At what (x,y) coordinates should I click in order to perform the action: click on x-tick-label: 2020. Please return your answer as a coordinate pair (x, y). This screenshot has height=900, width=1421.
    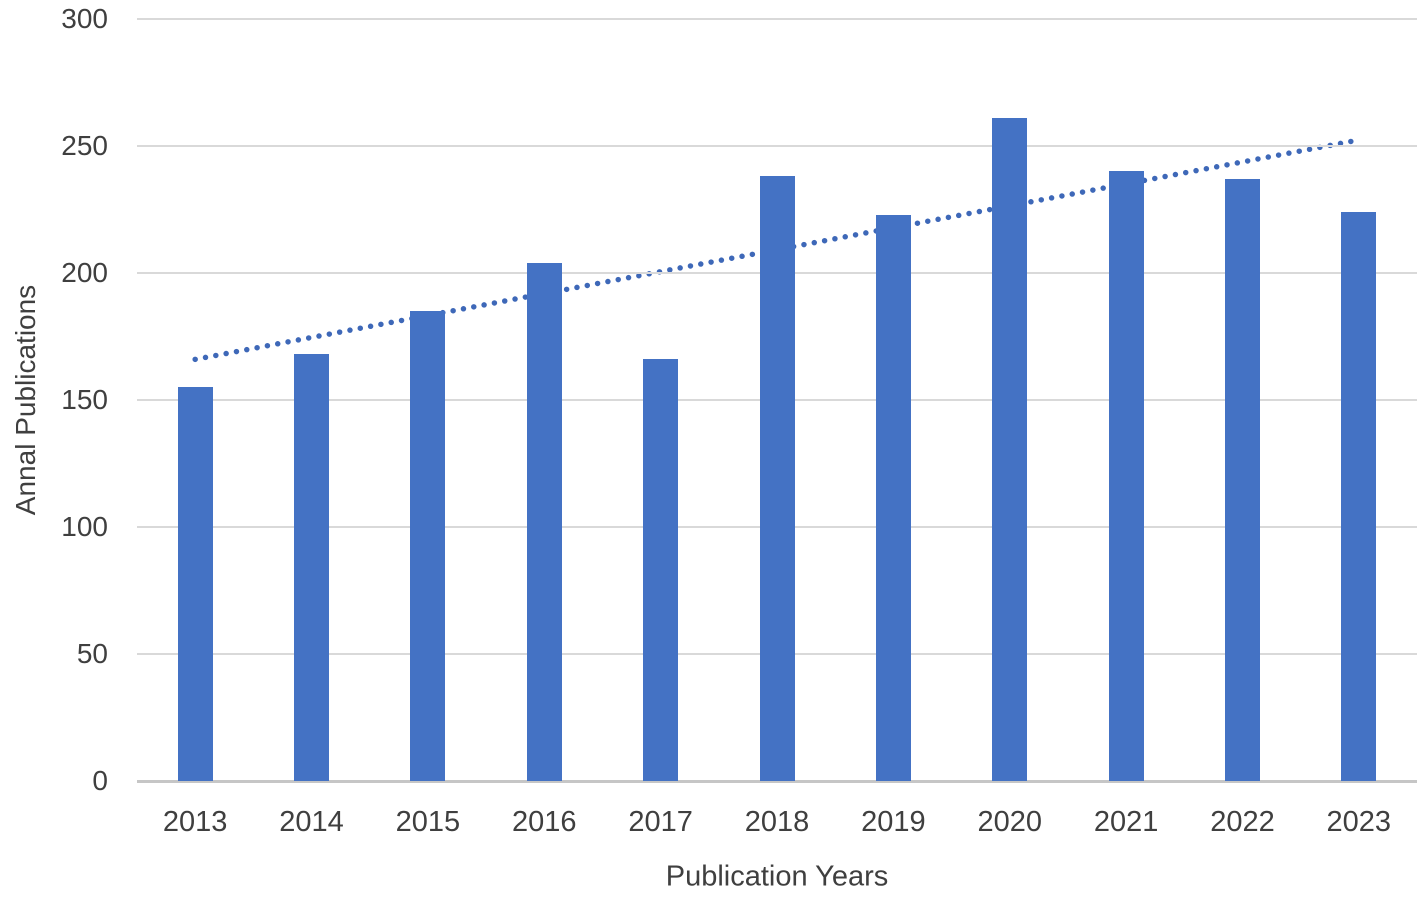
    Looking at the image, I should click on (1009, 822).